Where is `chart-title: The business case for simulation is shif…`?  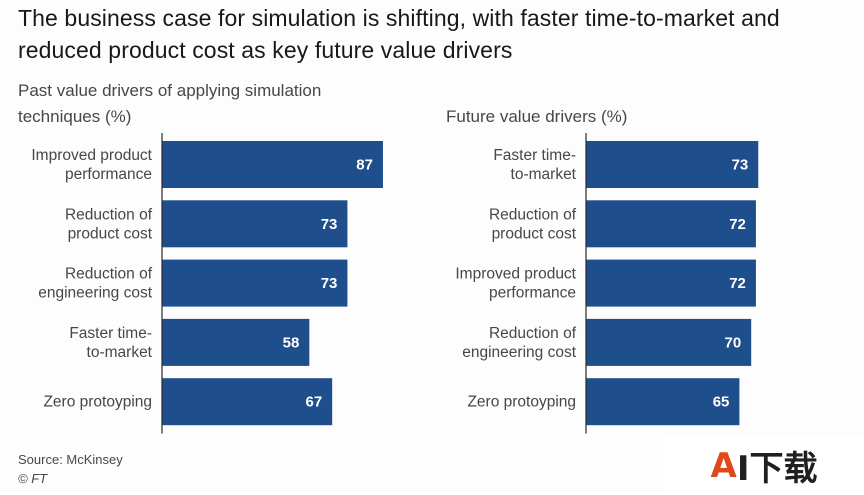
chart-title: The business case for simulation is shif… is located at coordinates (399, 34).